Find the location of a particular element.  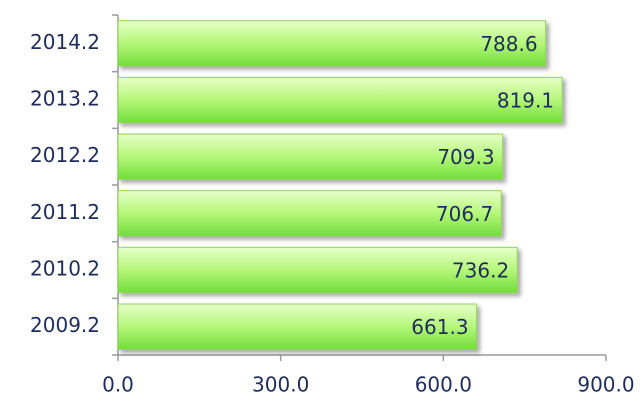

data-label: 819.1 is located at coordinates (525, 101).